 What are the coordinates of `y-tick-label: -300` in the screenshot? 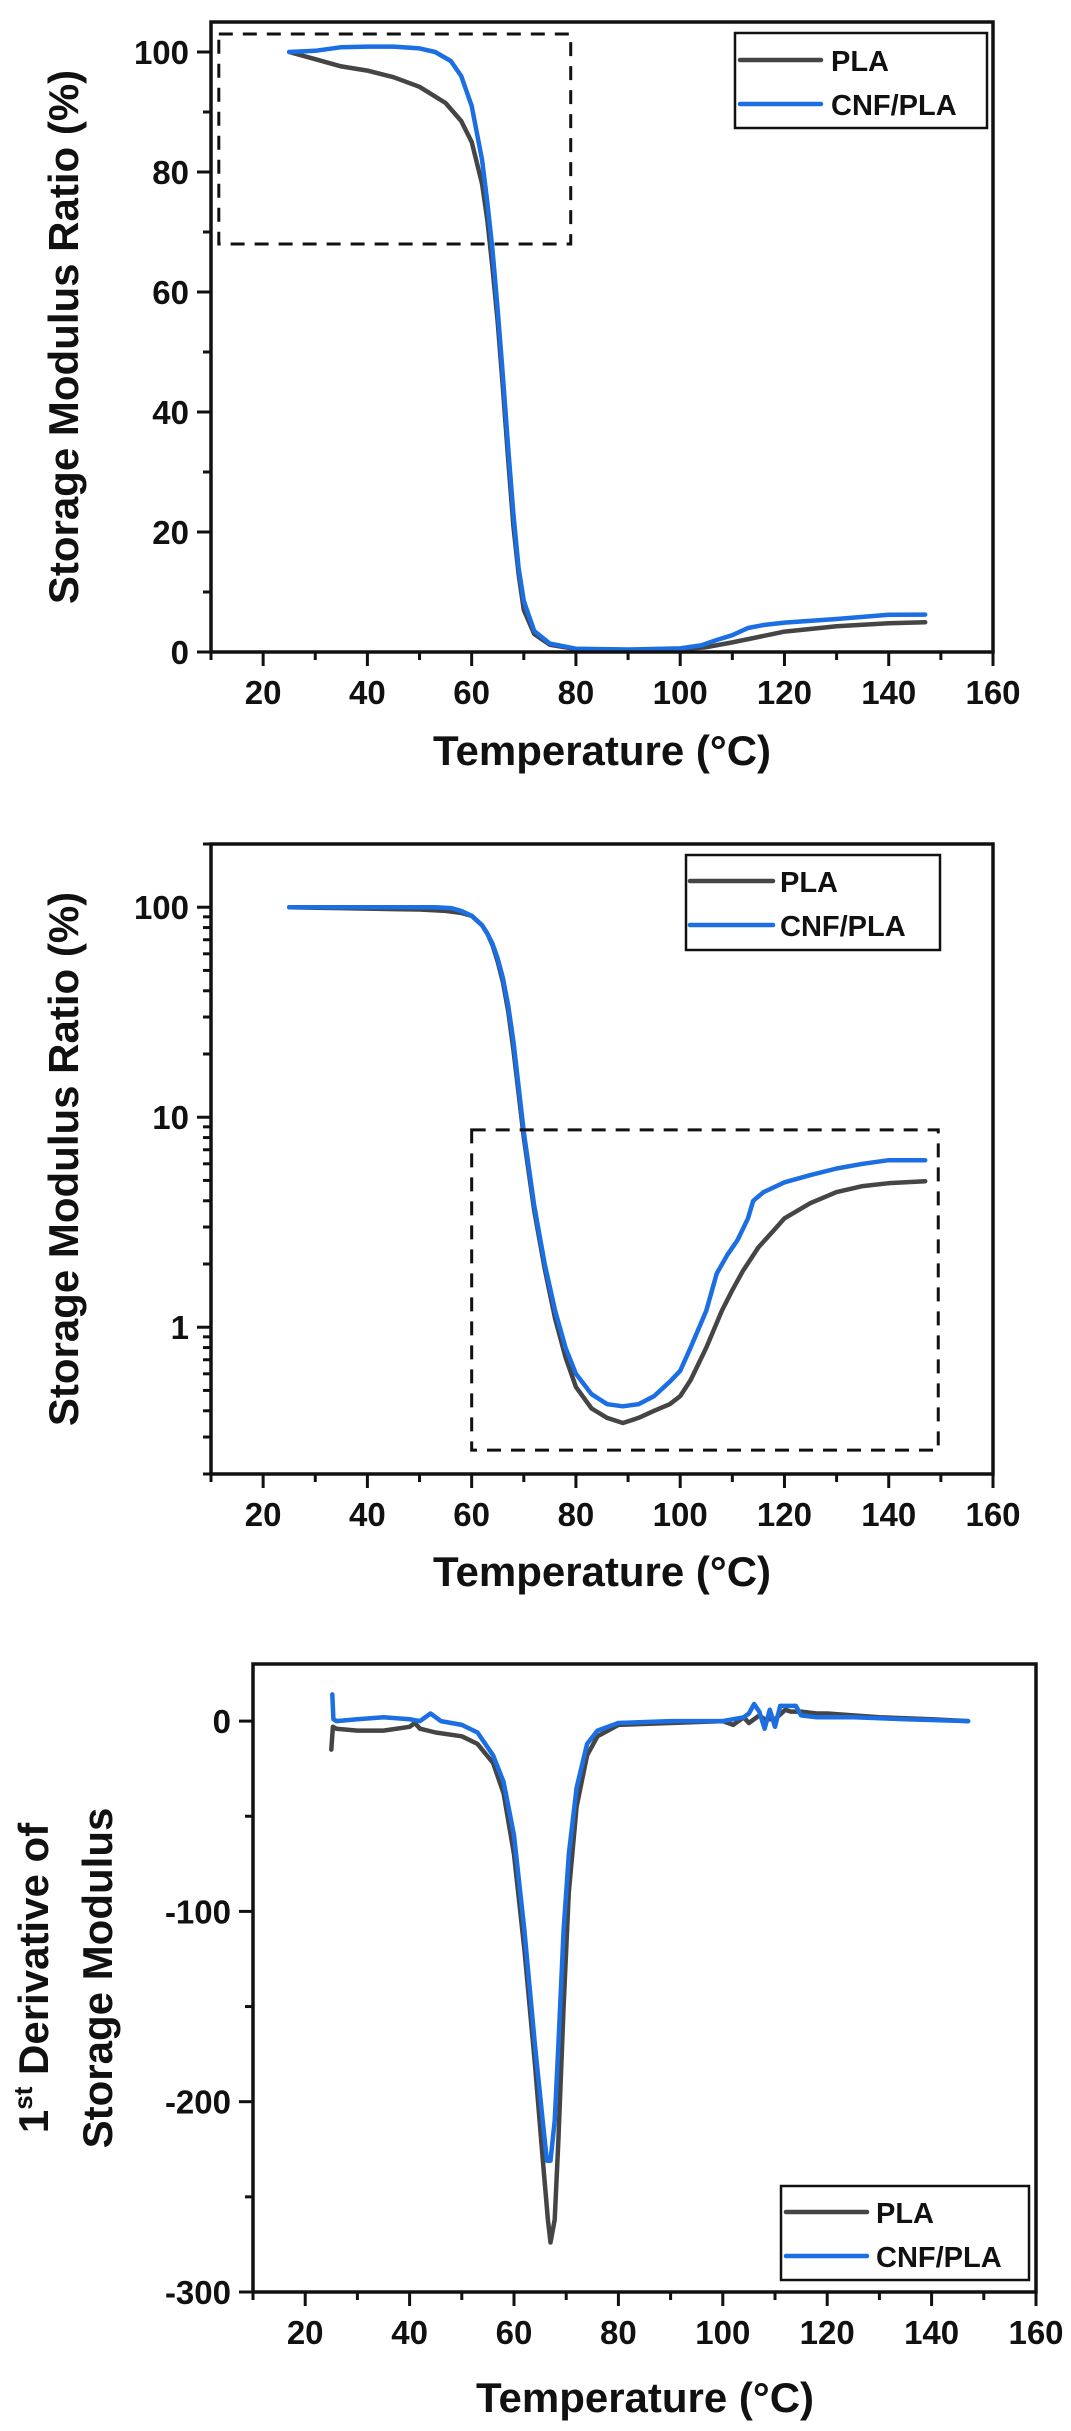 It's located at (198, 2292).